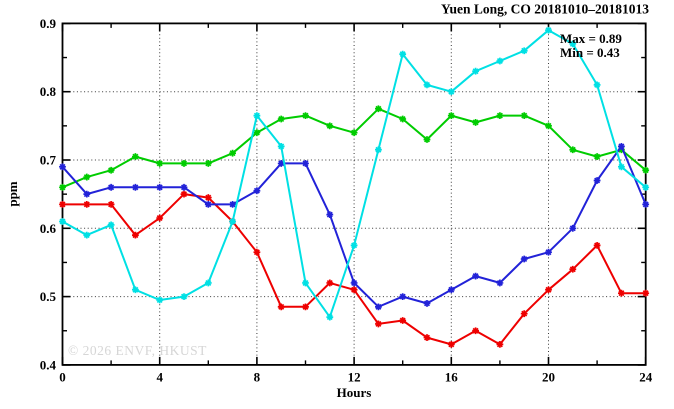 Image resolution: width=674 pixels, height=409 pixels. I want to click on y-tick-label: 0.5, so click(48, 296).